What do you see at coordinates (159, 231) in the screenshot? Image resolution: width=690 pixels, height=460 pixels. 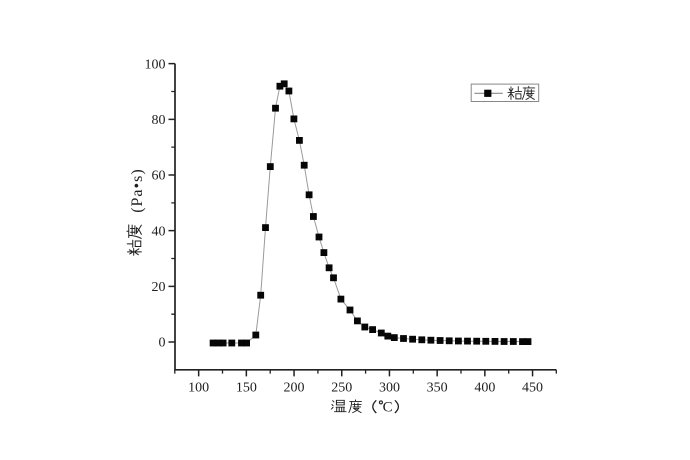 I see `svg-text: 40` at bounding box center [159, 231].